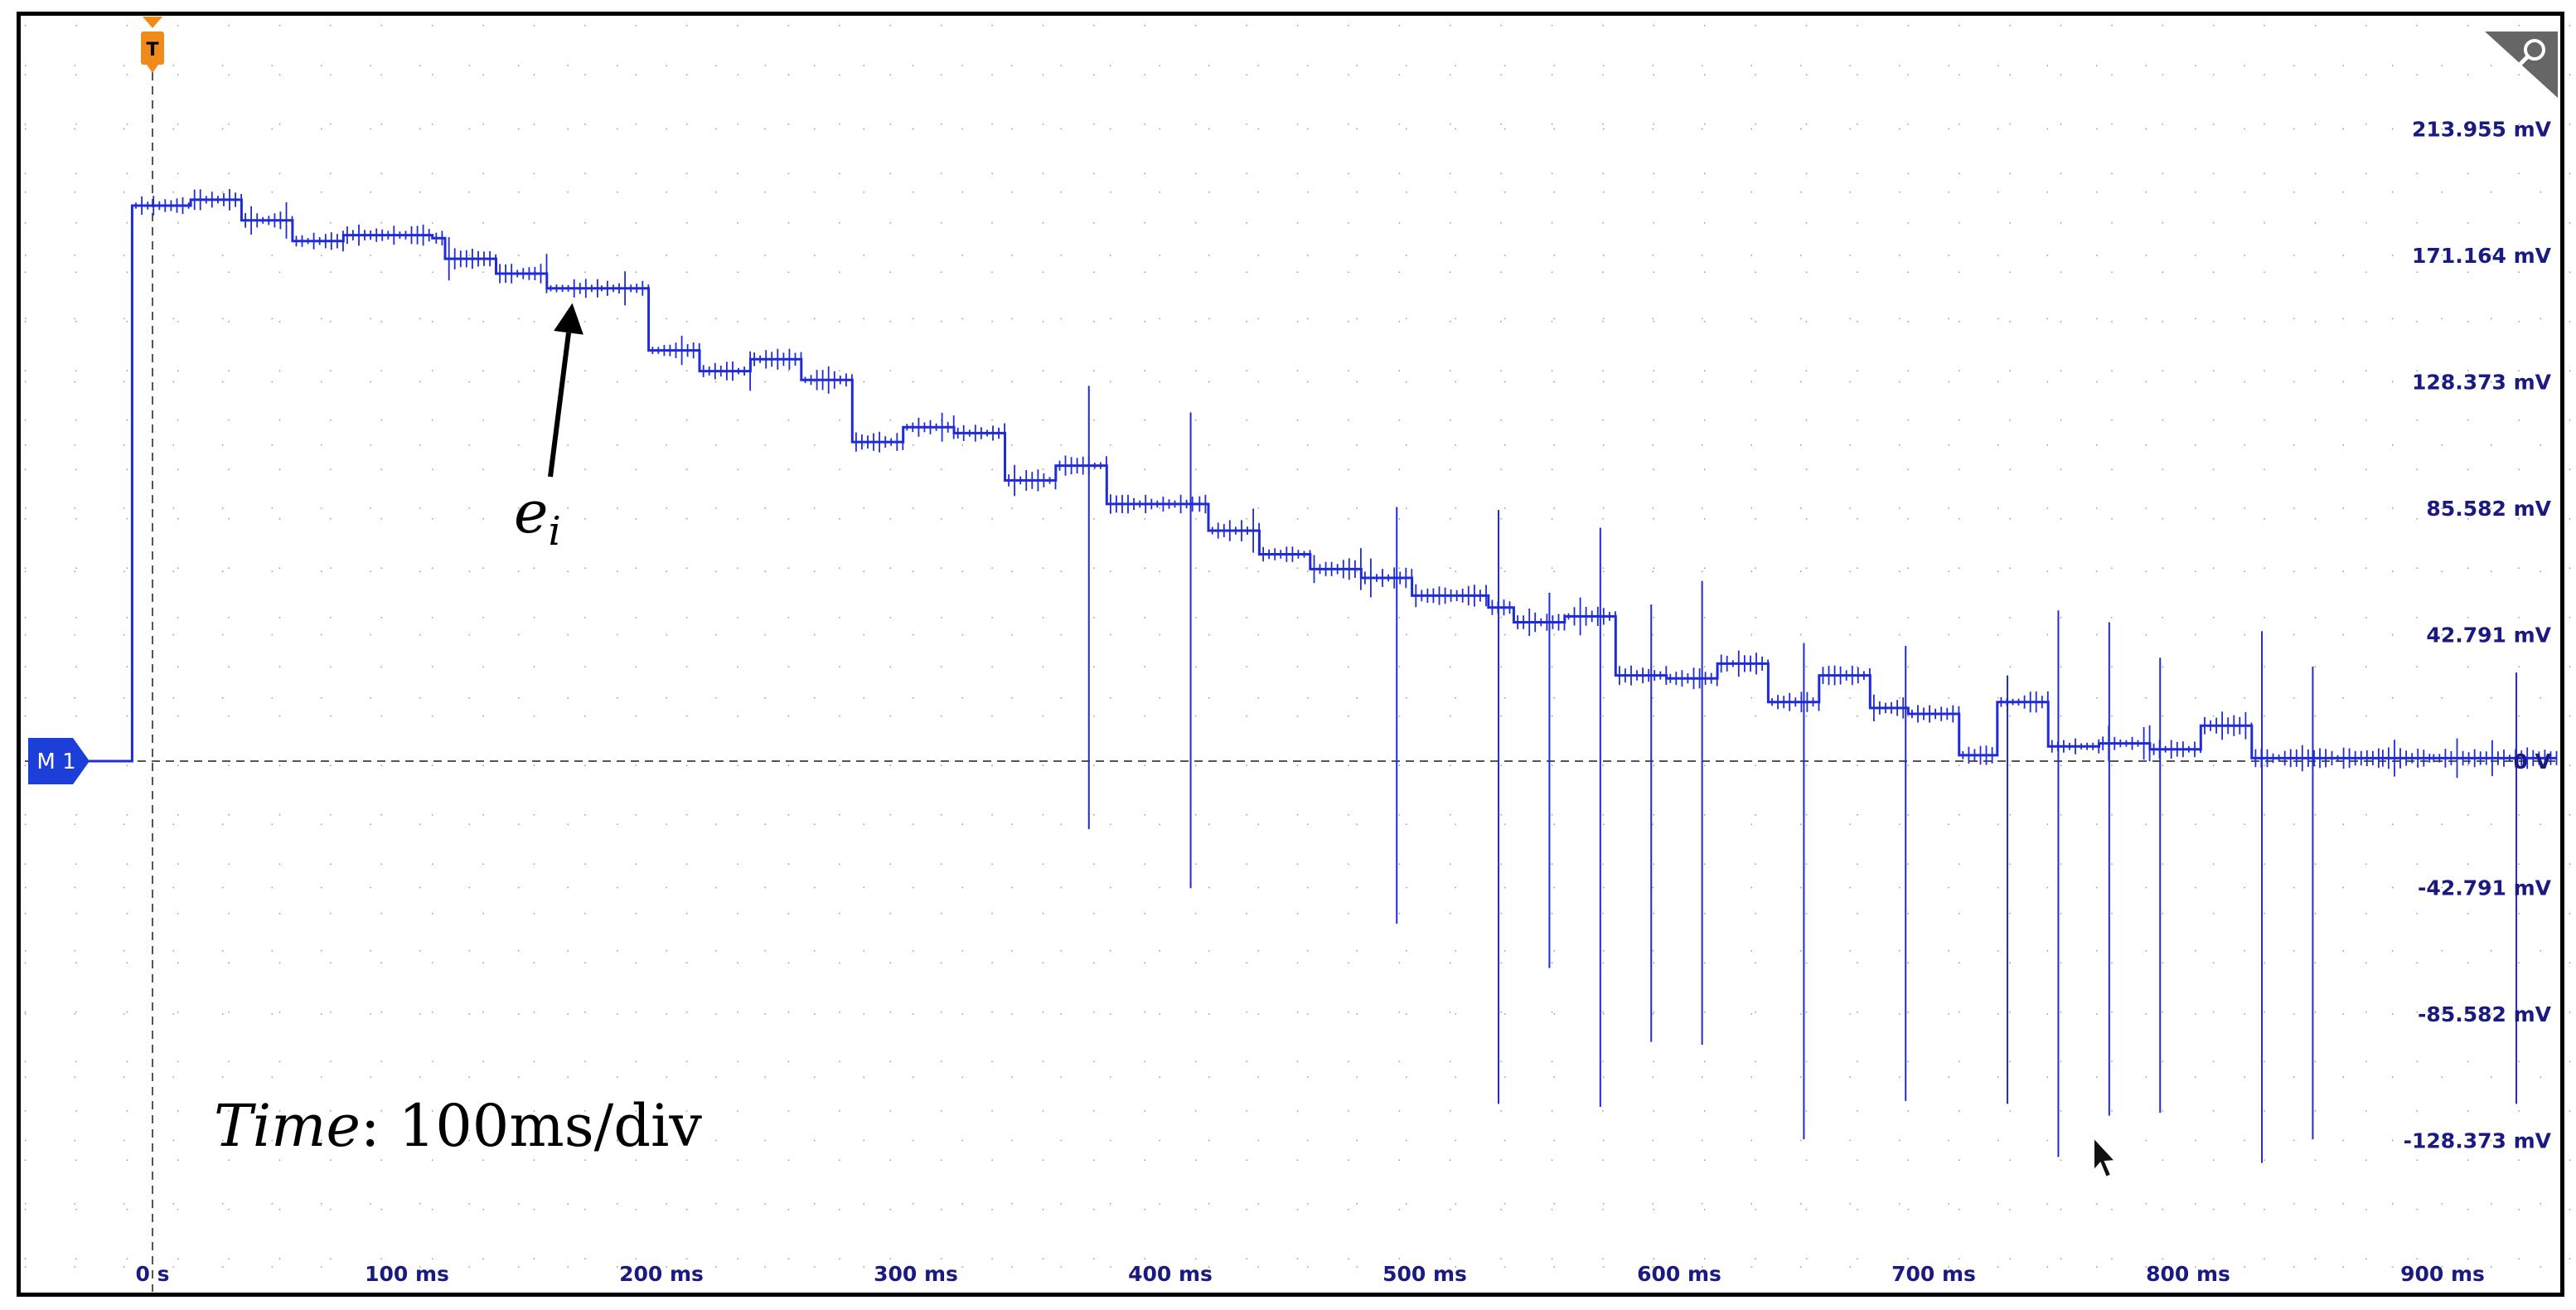 This screenshot has width=2576, height=1310. What do you see at coordinates (548, 429) in the screenshot?
I see `ei-annotation: ei` at bounding box center [548, 429].